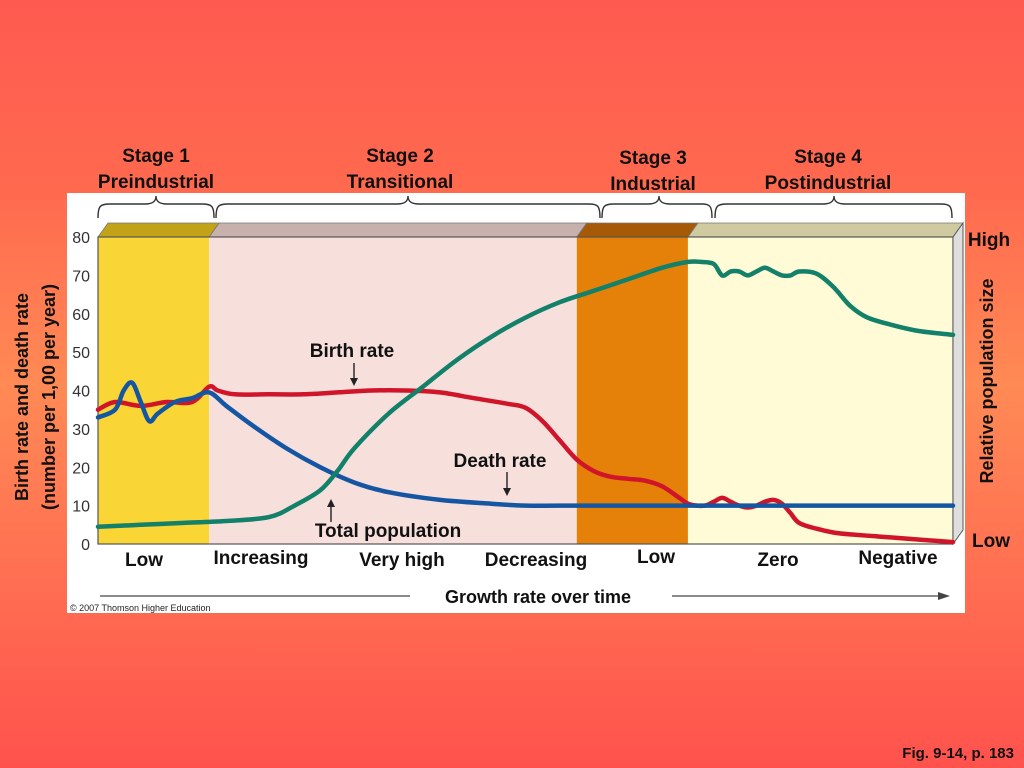 Image resolution: width=1024 pixels, height=768 pixels. I want to click on y-axis-ticks: 0 10 20 30 40 50 60 70 80, so click(81, 392).